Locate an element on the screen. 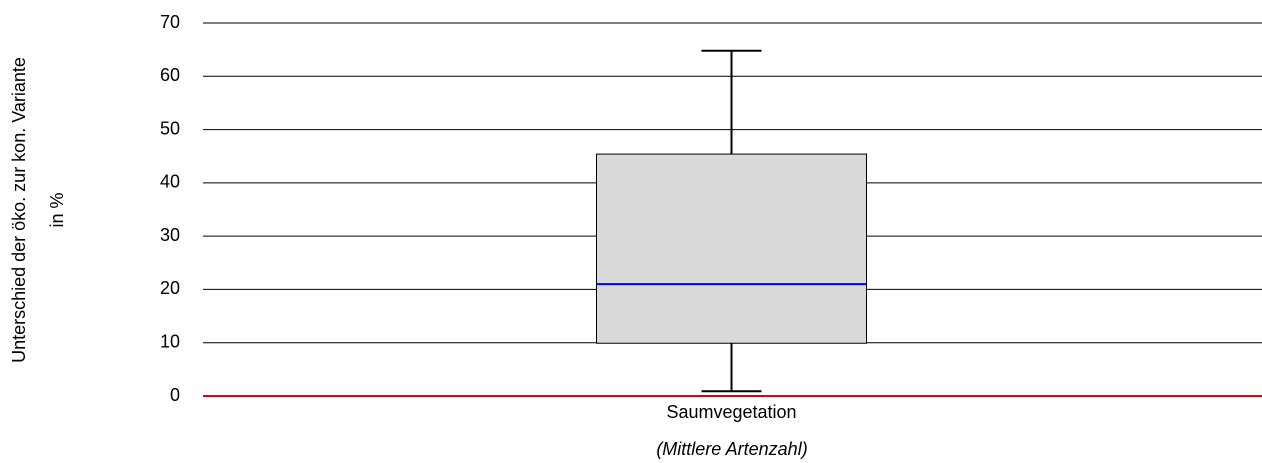  box is located at coordinates (731, 248).